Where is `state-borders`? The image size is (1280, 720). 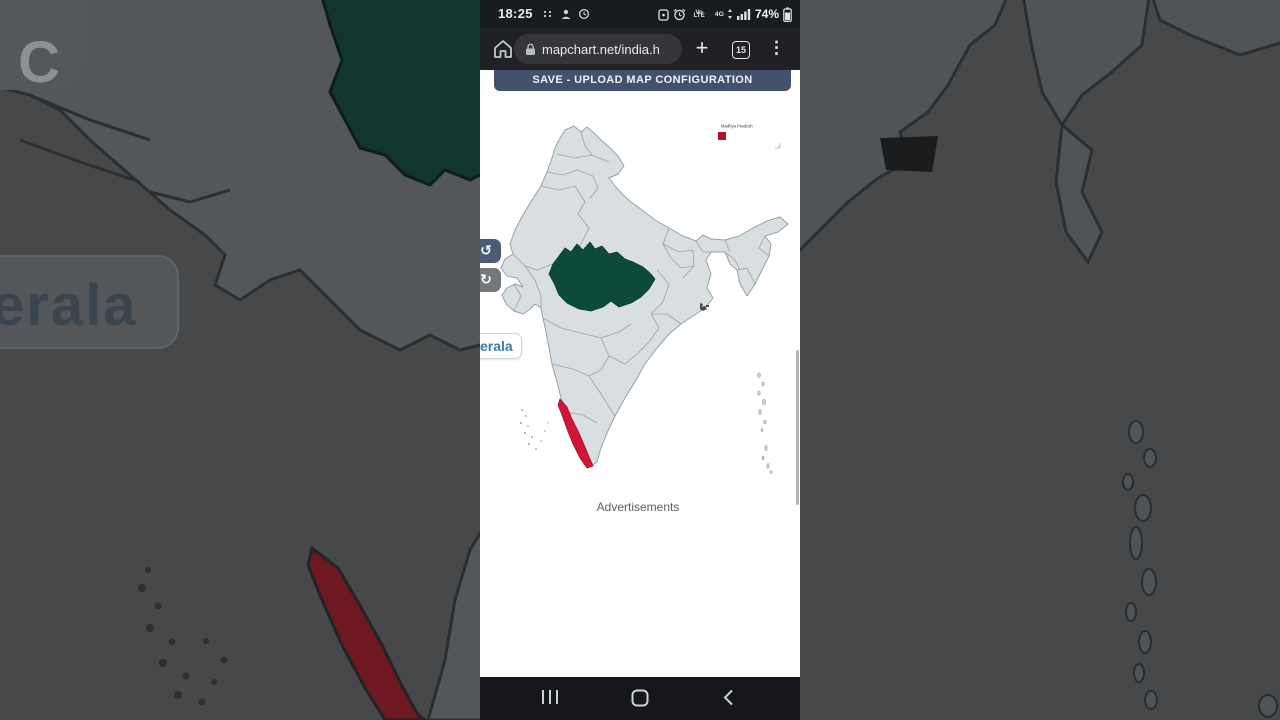 state-borders is located at coordinates (641, 277).